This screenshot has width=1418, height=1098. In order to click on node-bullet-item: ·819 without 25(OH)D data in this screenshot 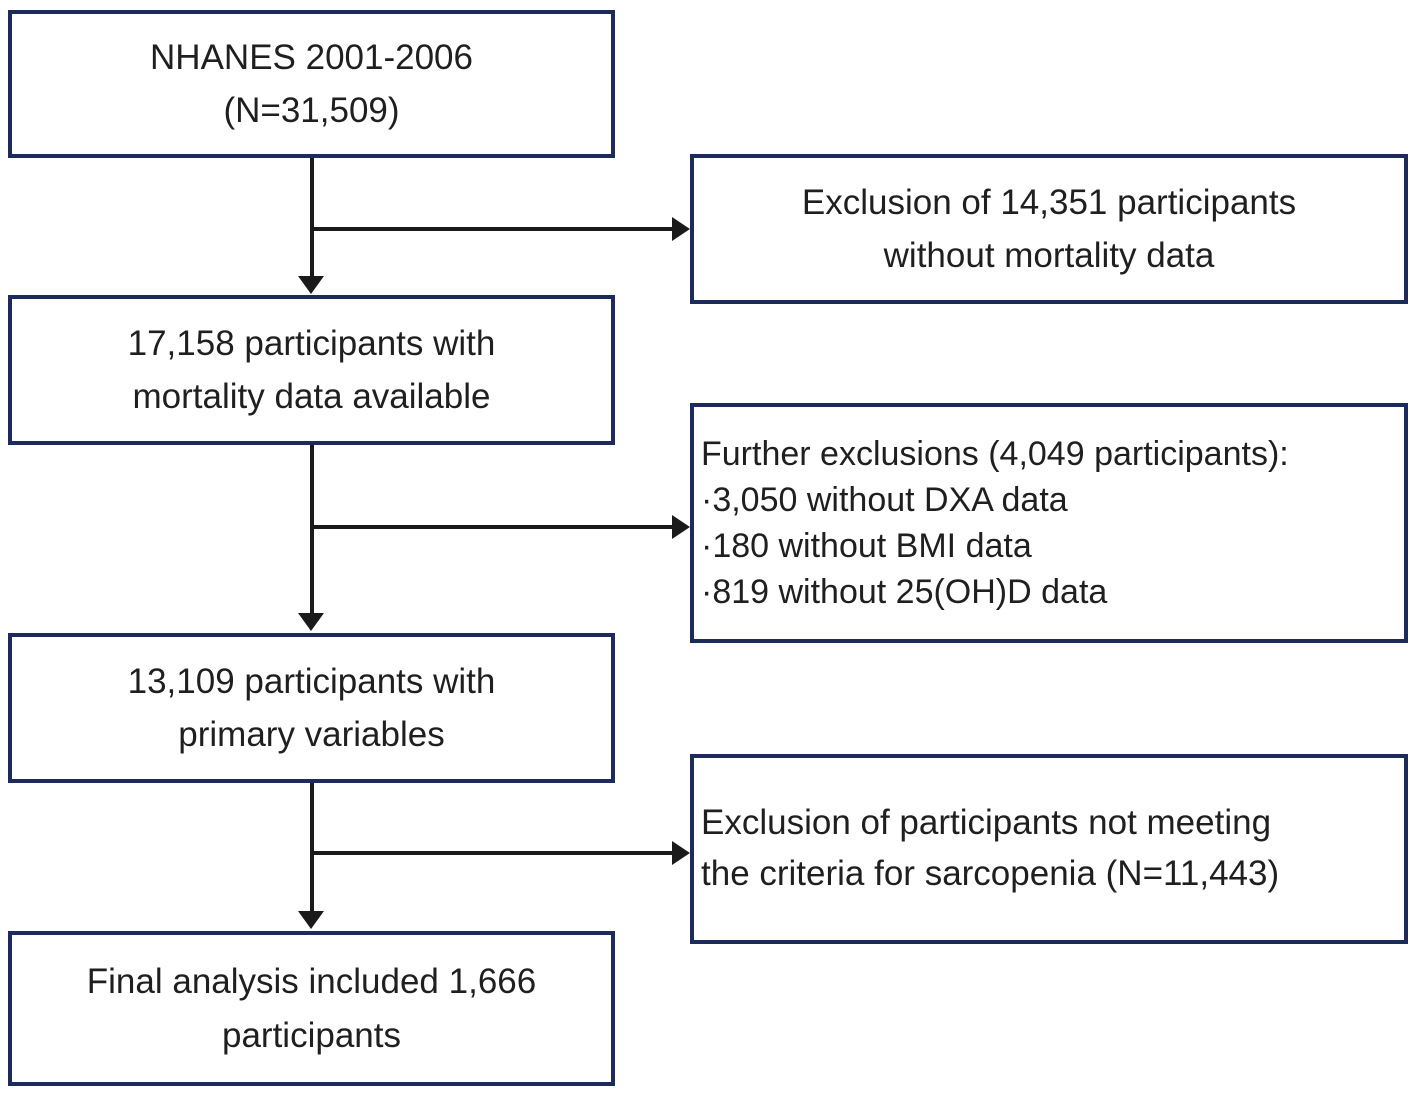, I will do `click(904, 592)`.